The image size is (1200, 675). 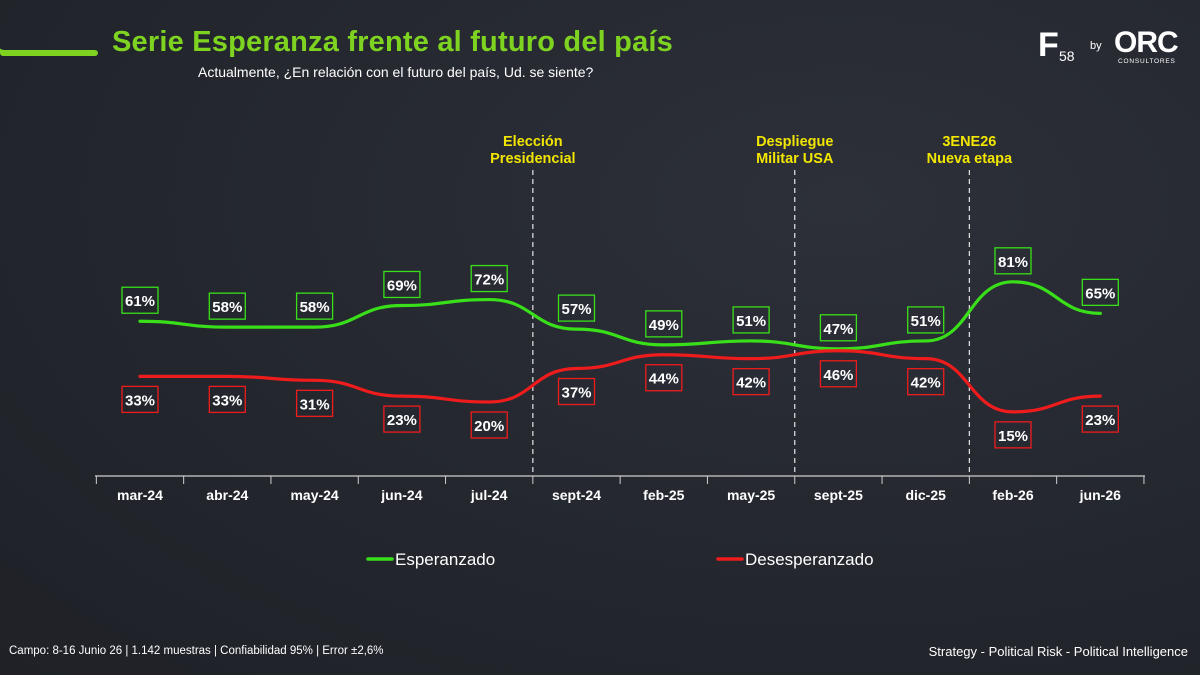 What do you see at coordinates (1012, 495) in the screenshot?
I see `x-tick-label: feb-26` at bounding box center [1012, 495].